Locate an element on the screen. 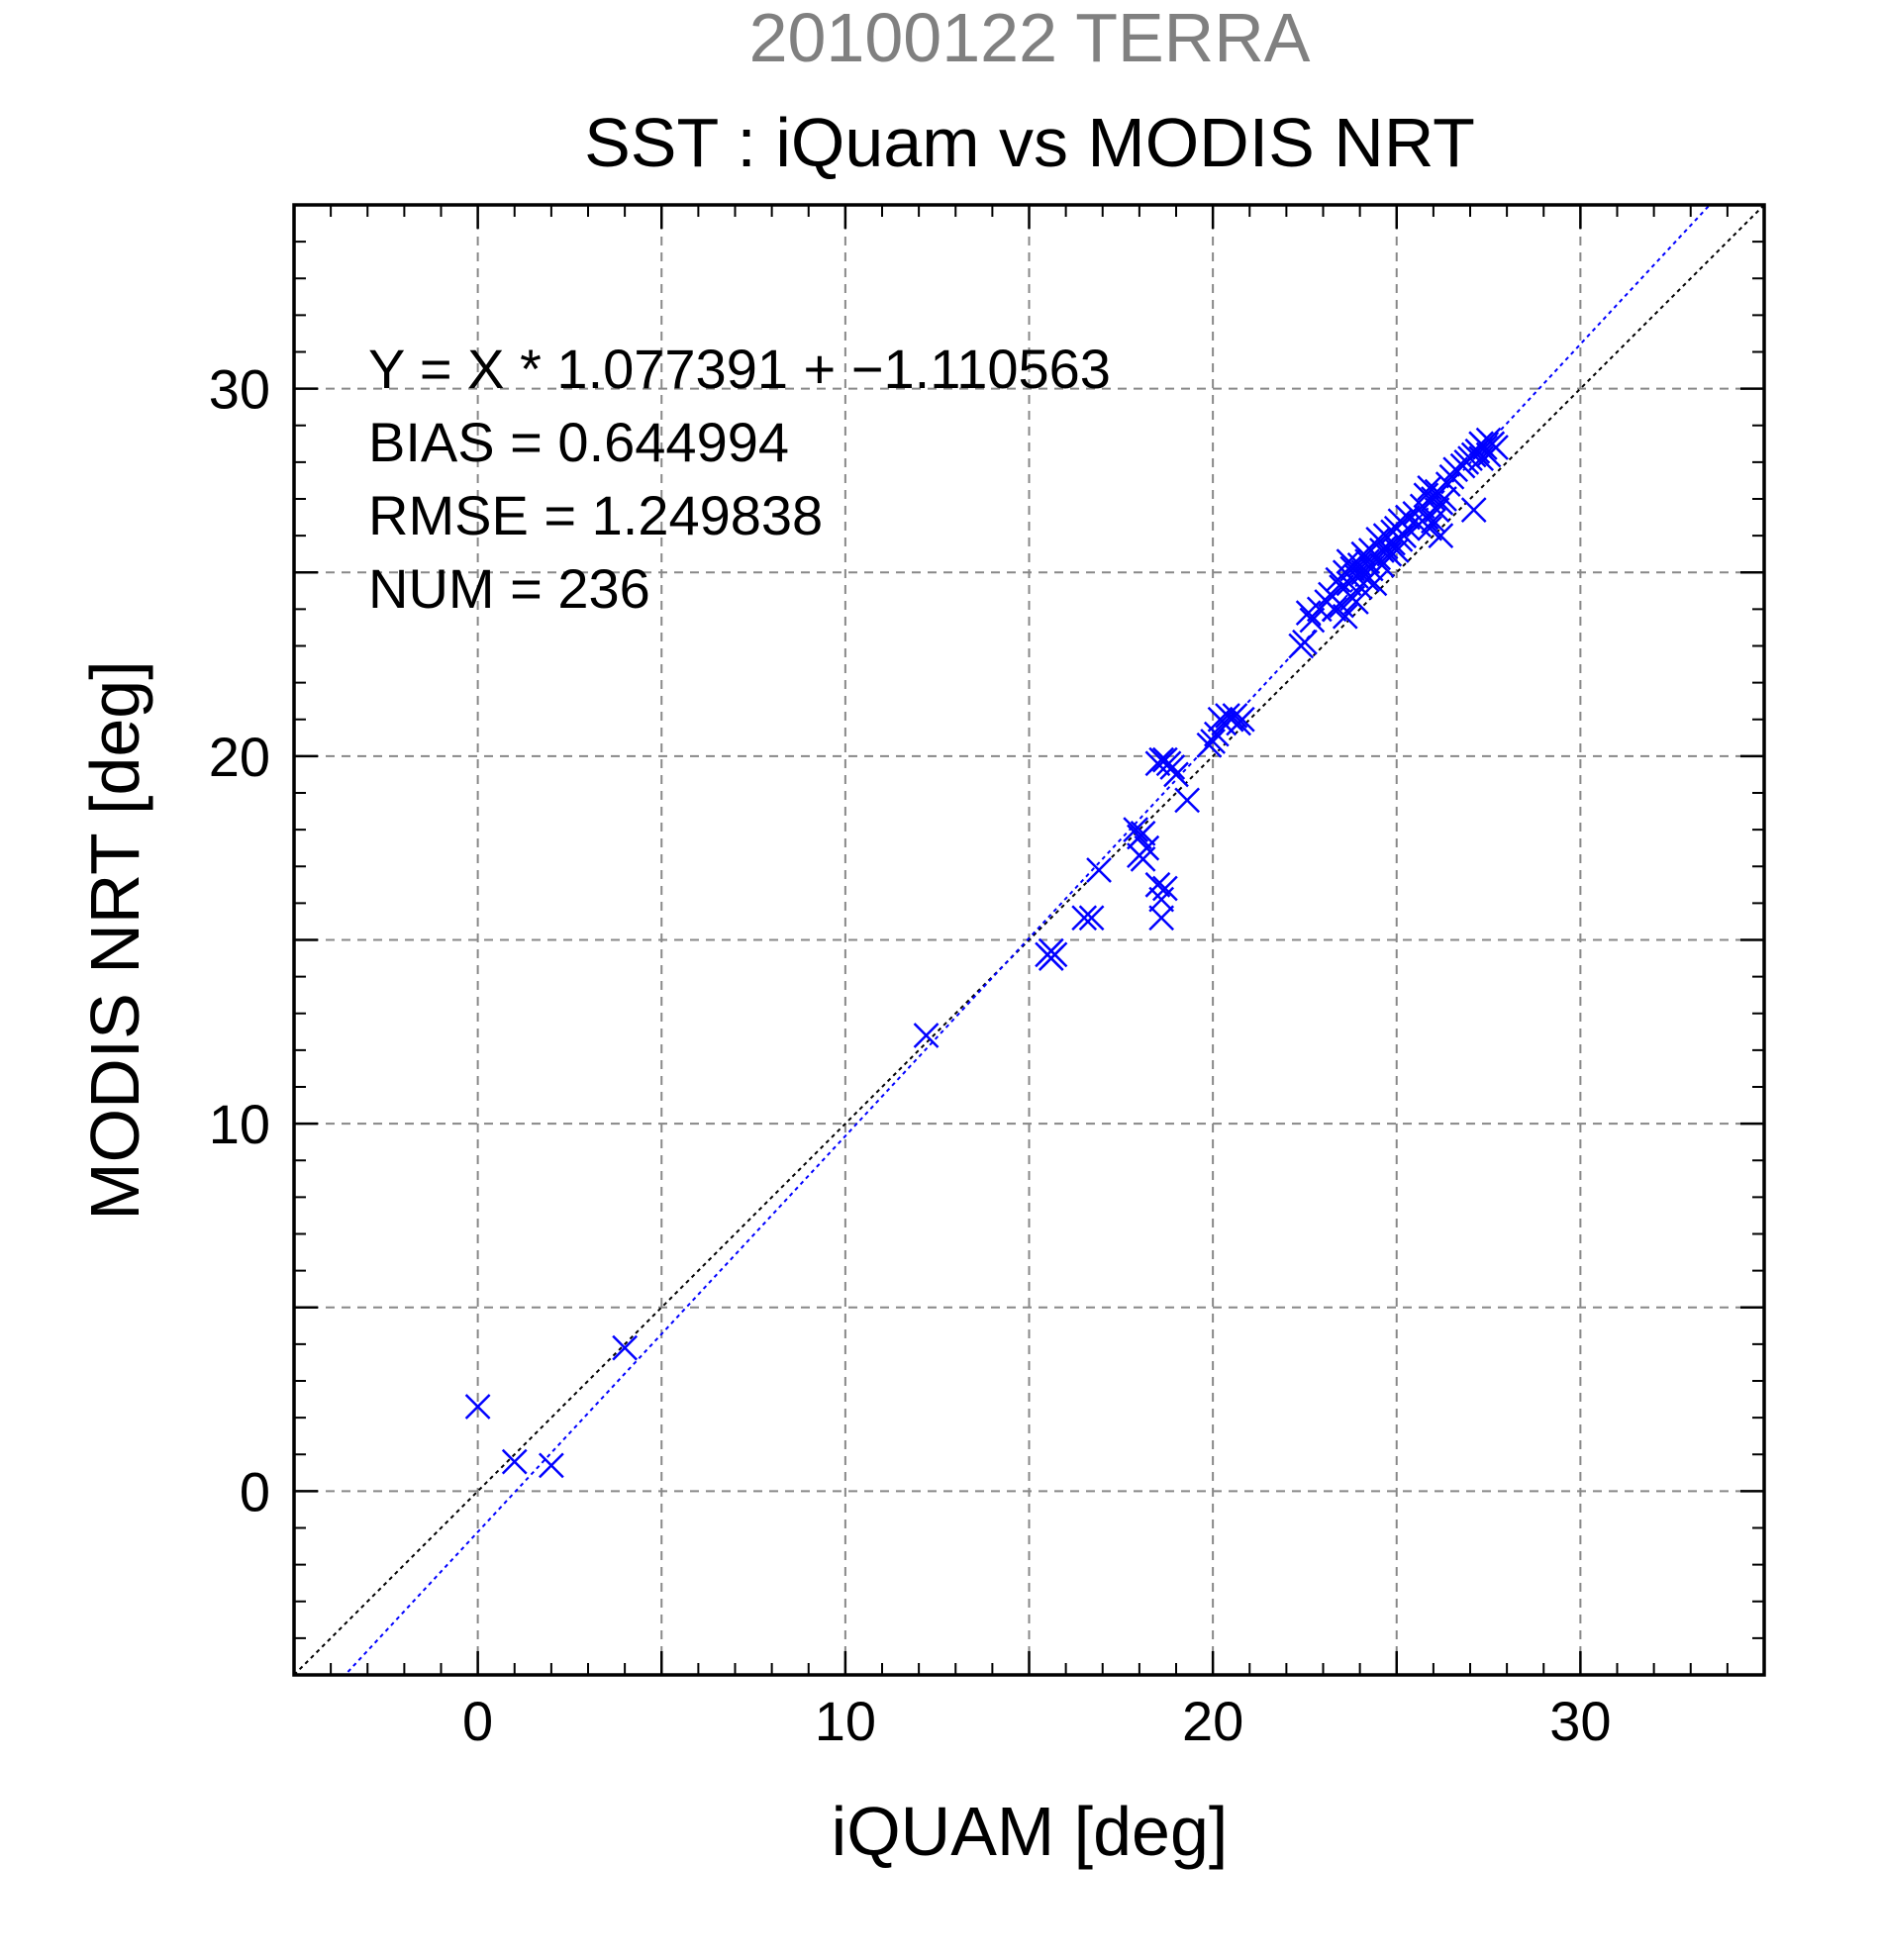  bias-annotation: BIAS = 0.644994 is located at coordinates (579, 442).